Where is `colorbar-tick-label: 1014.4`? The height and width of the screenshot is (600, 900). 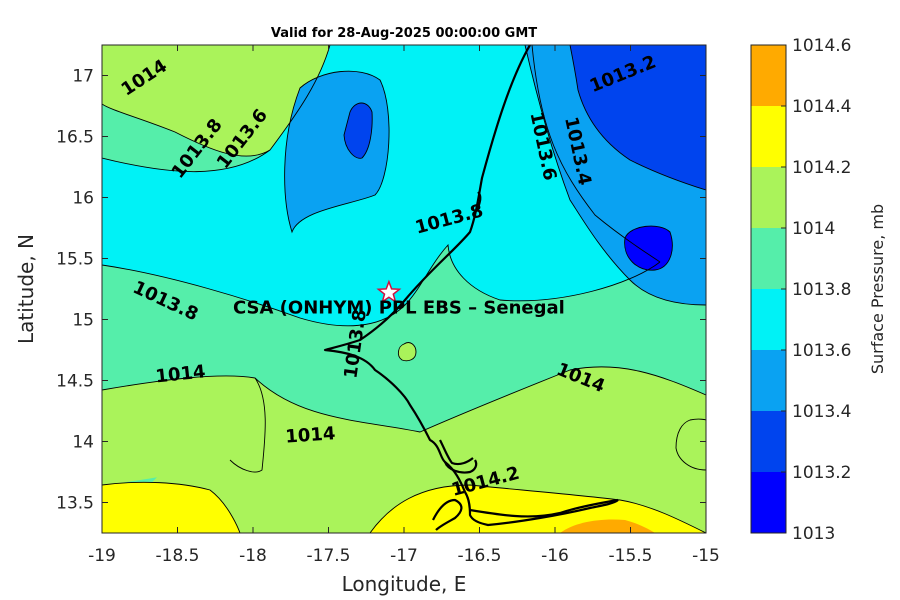
colorbar-tick-label: 1014.4 is located at coordinates (821, 107).